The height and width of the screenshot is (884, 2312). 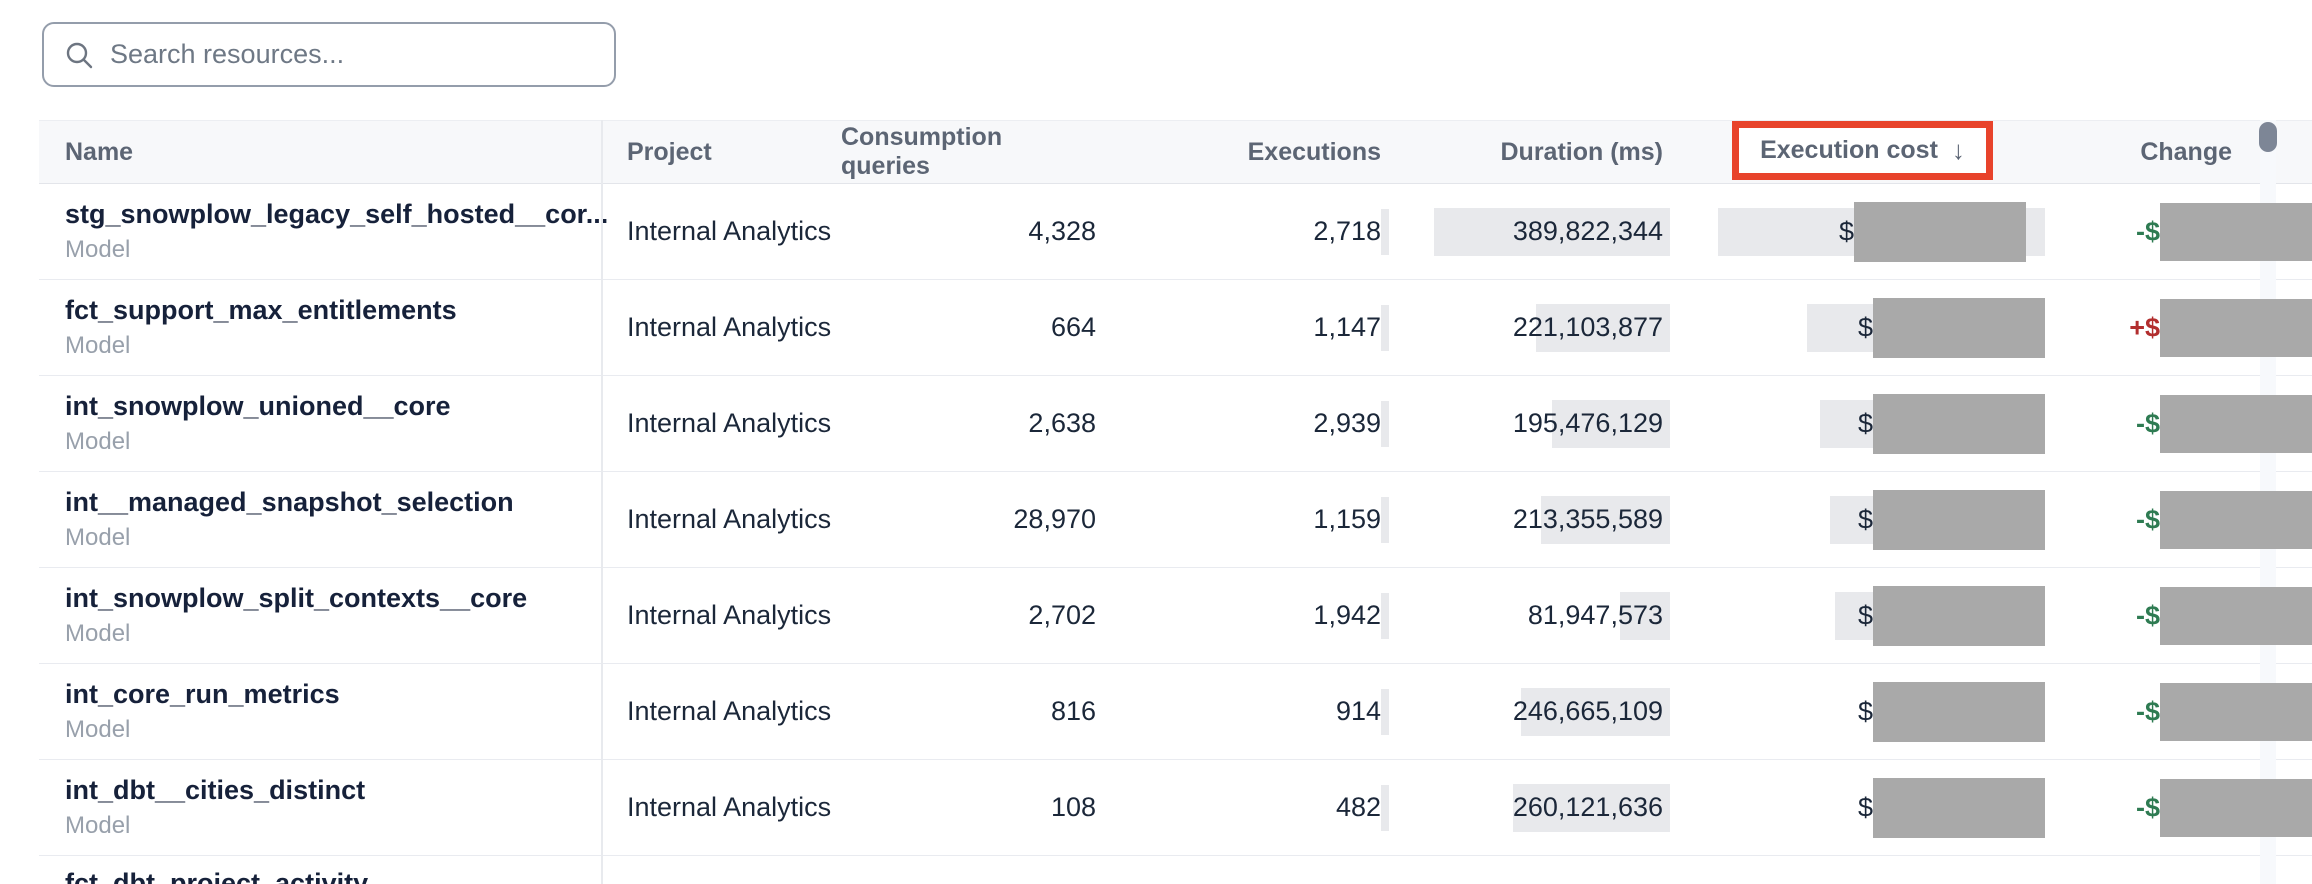 I want to click on execution-cost-cell, so click(x=1857, y=870).